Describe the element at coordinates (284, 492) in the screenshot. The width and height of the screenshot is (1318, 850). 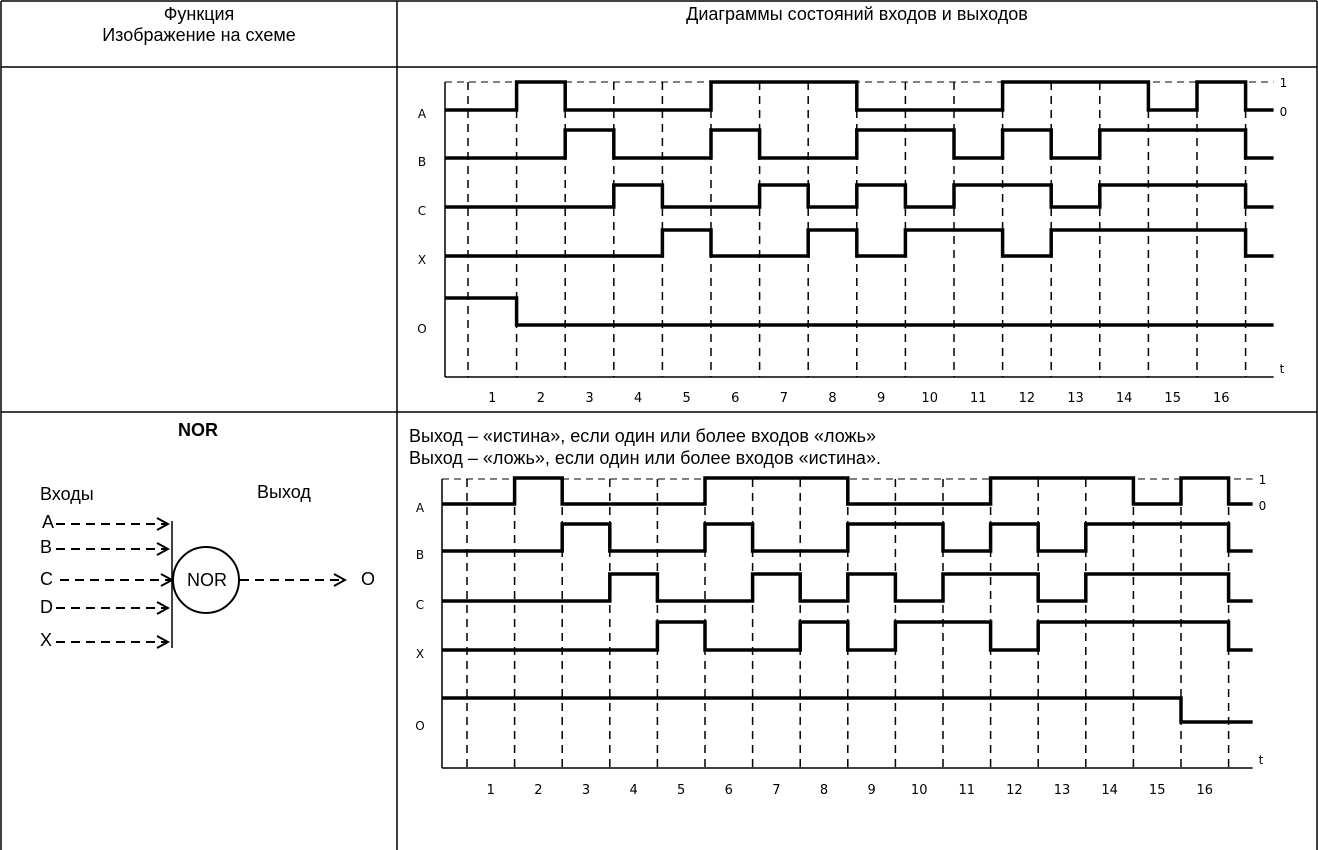
I see `output-label: Выход` at that location.